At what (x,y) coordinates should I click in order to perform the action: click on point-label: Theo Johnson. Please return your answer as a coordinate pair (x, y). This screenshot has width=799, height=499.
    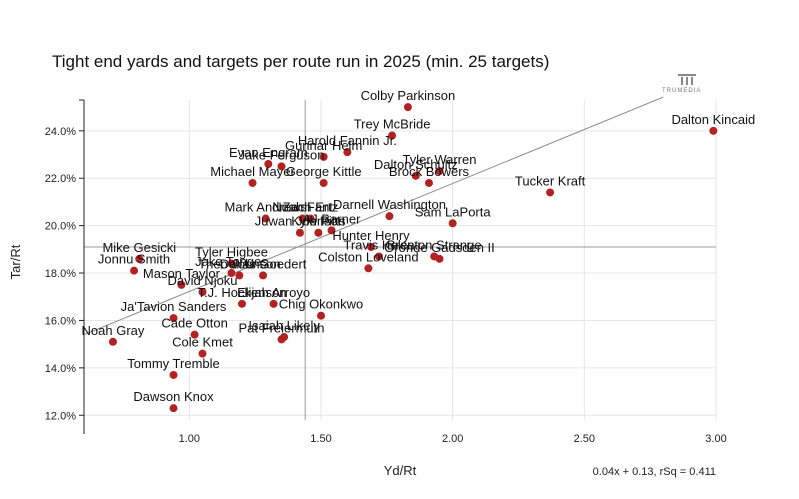
    Looking at the image, I should click on (239, 263).